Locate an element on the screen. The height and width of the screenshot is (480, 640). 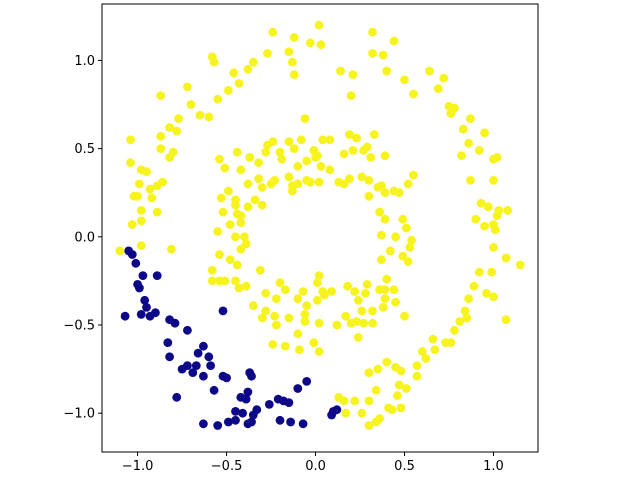
y-tick-label: −1.0 is located at coordinates (79, 414).